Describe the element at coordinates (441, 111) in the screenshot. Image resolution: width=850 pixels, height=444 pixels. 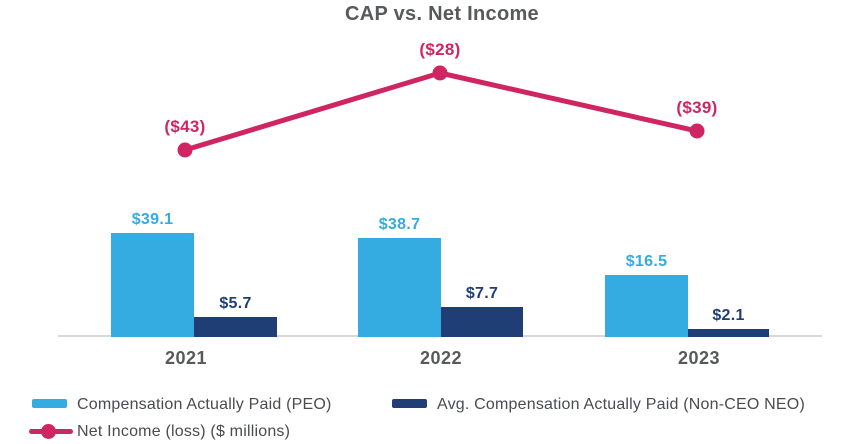
I see `net-income-line` at that location.